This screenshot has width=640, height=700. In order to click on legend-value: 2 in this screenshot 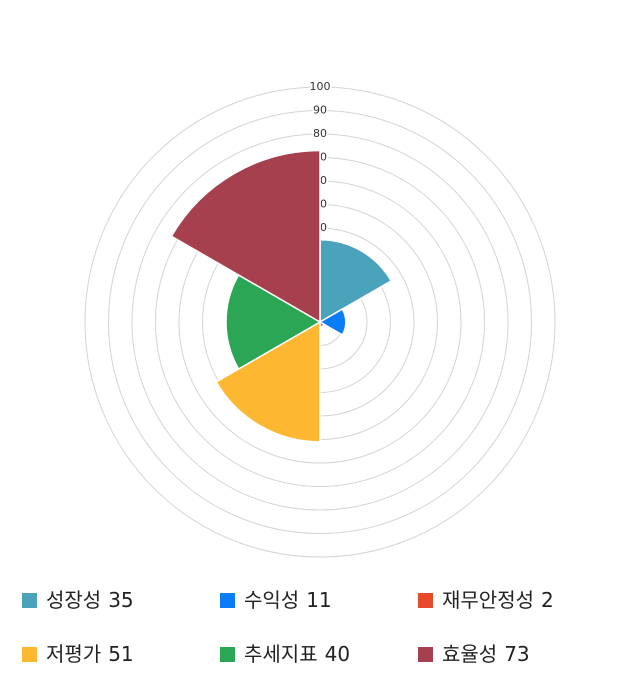, I will do `click(547, 600)`.